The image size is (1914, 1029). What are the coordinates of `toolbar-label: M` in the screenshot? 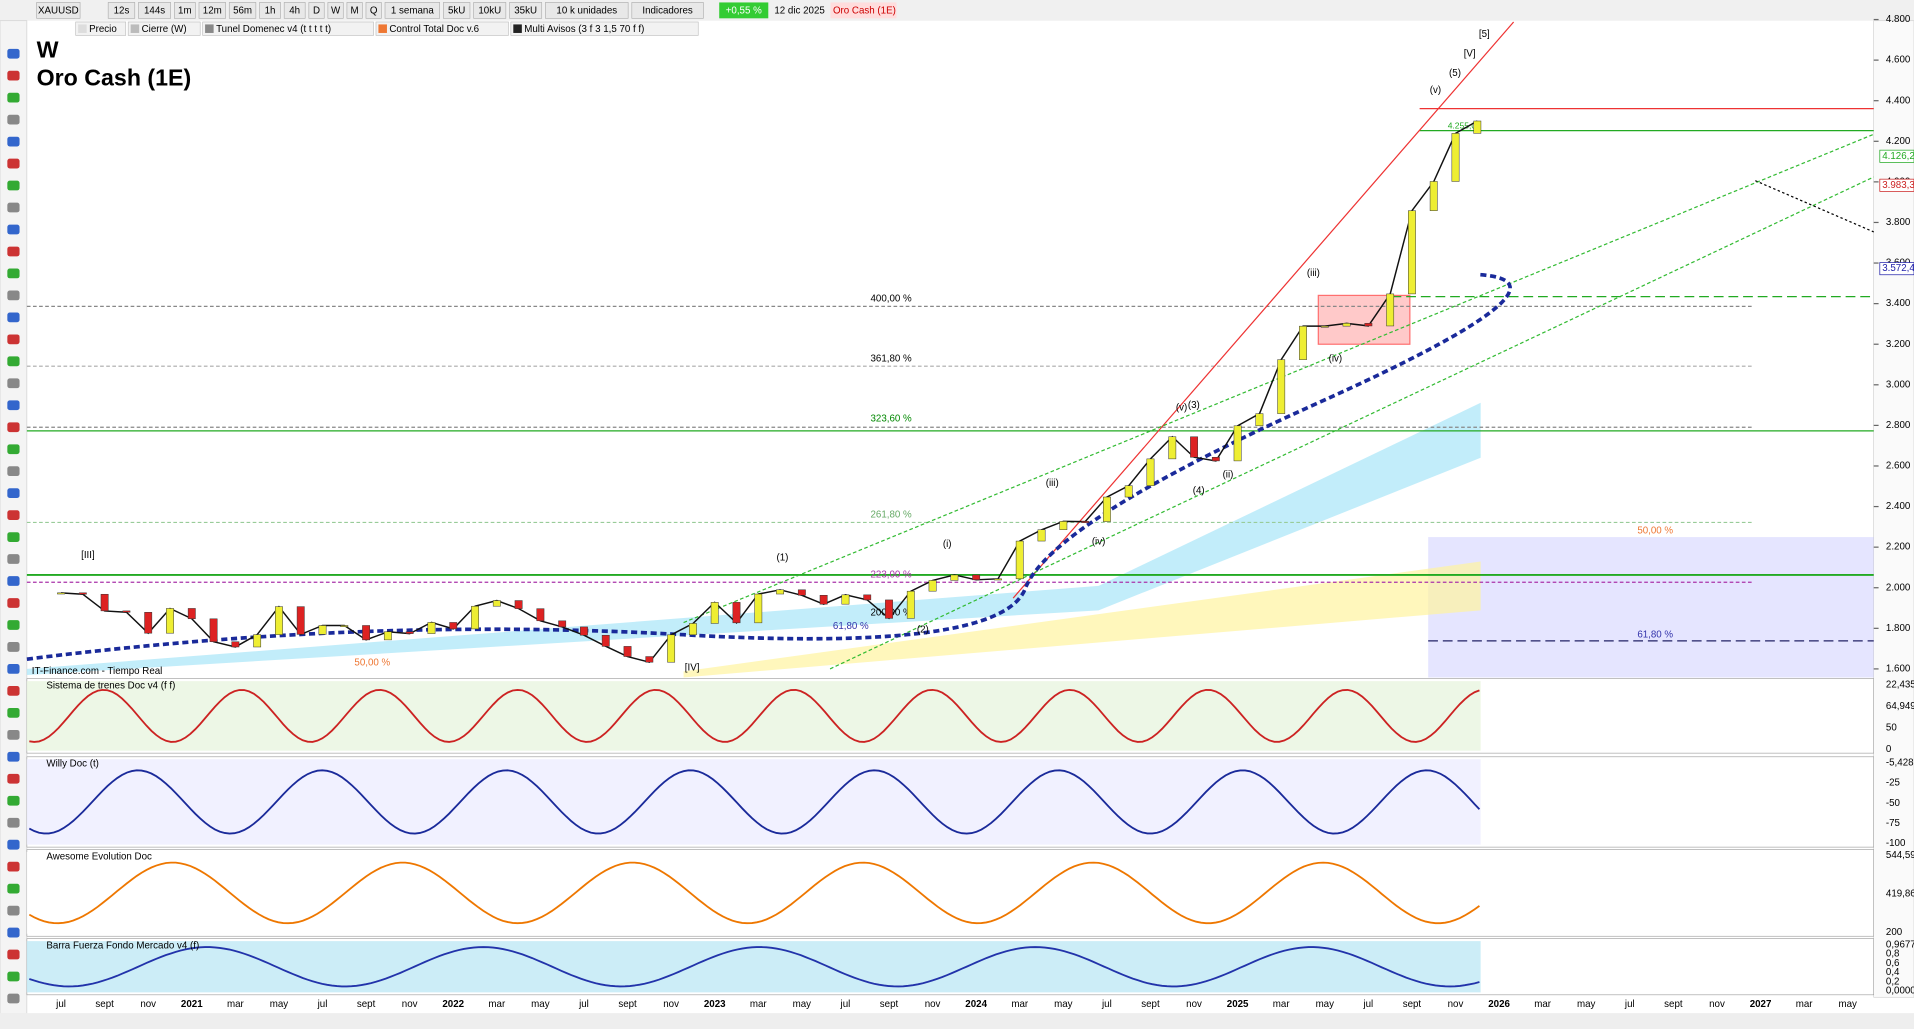 It's located at (355, 11).